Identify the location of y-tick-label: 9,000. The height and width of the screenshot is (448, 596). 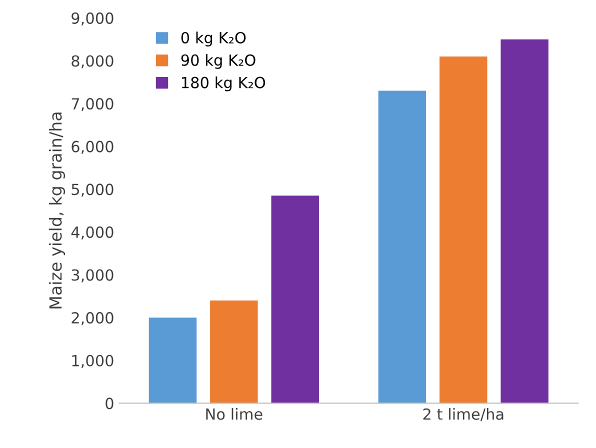
(93, 19).